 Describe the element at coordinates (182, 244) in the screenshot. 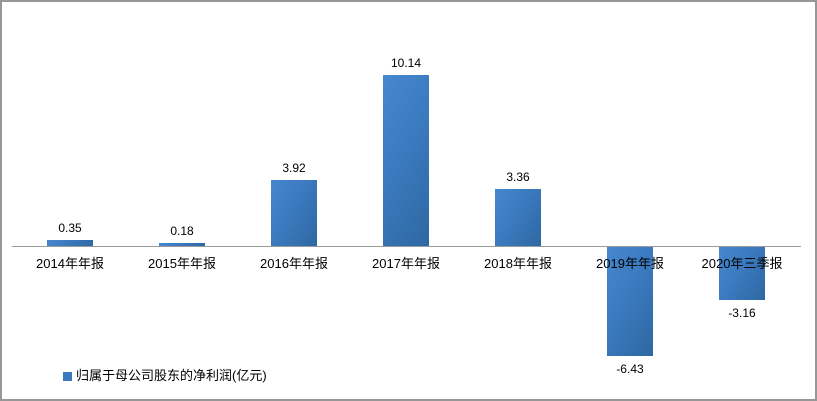

I see `bar-2015年年报` at that location.